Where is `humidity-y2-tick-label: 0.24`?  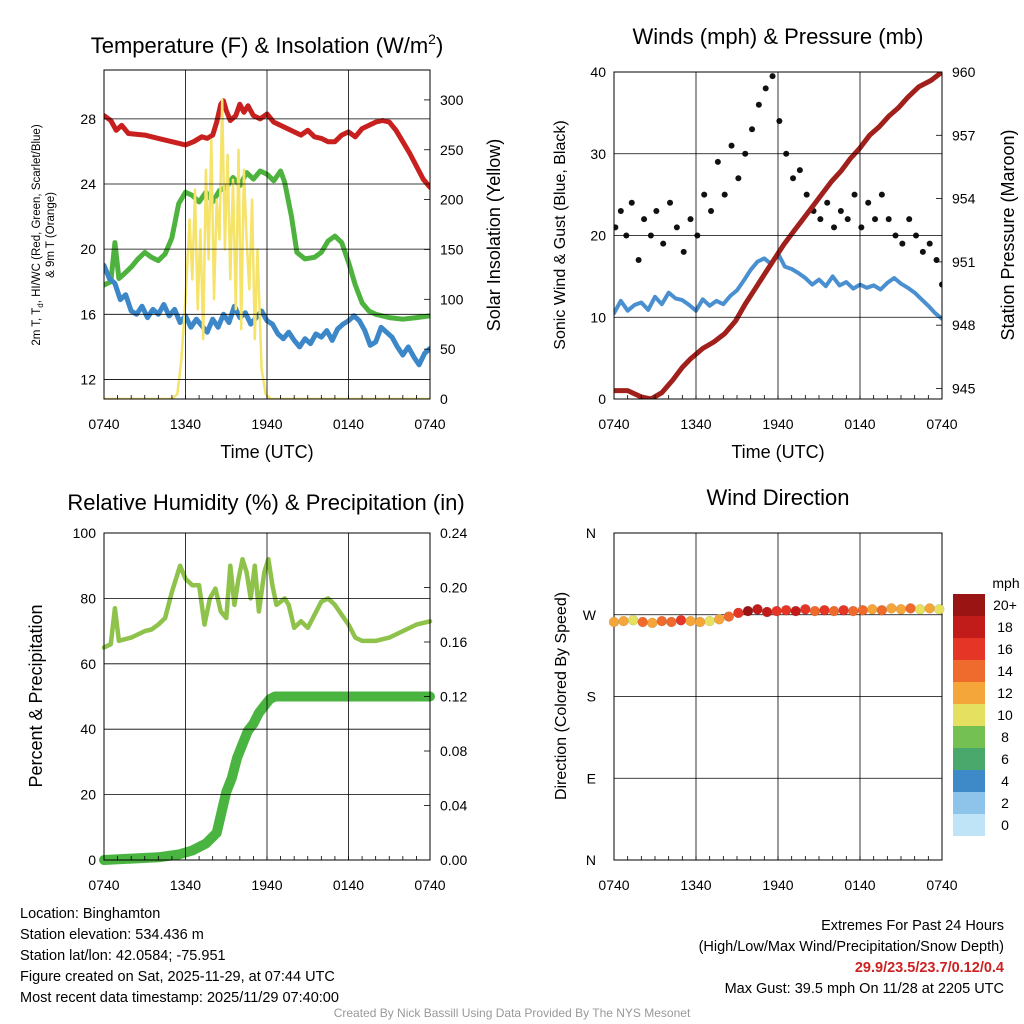 humidity-y2-tick-label: 0.24 is located at coordinates (453, 533).